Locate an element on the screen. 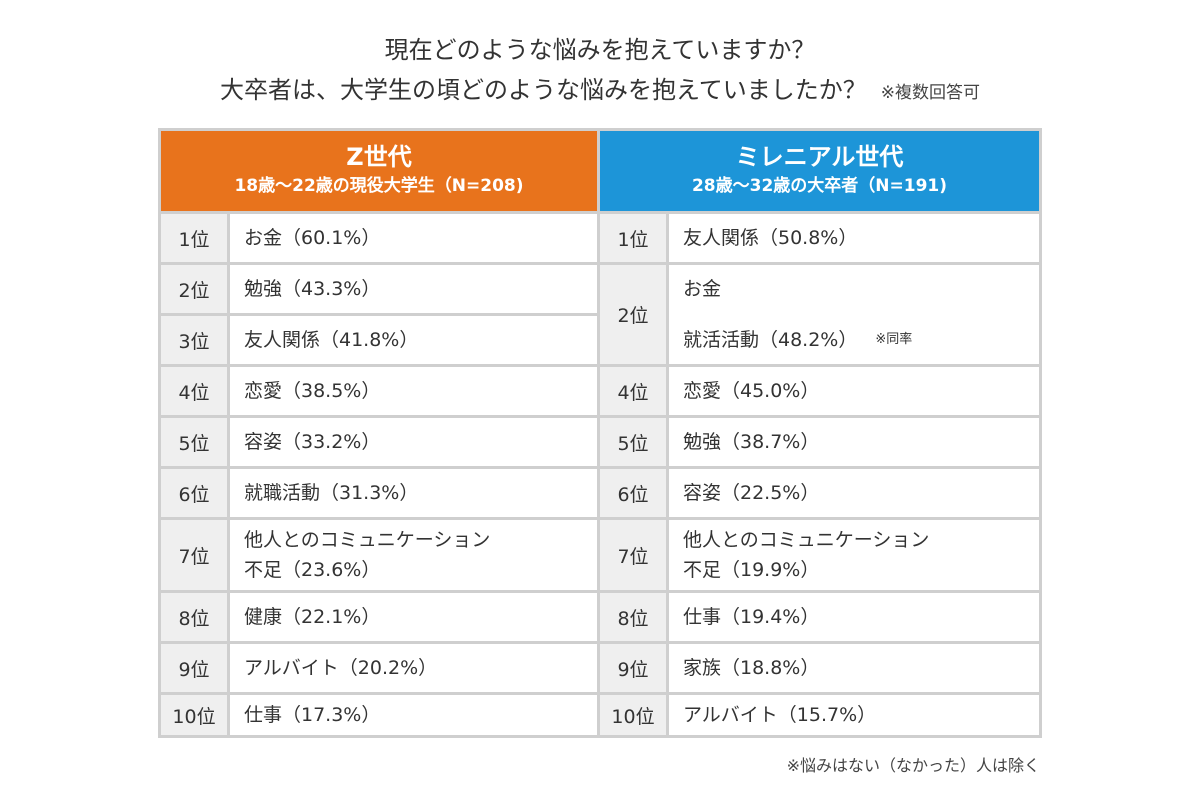 The image size is (1200, 800). item-text: 就職活動（31.3%） is located at coordinates (331, 493).